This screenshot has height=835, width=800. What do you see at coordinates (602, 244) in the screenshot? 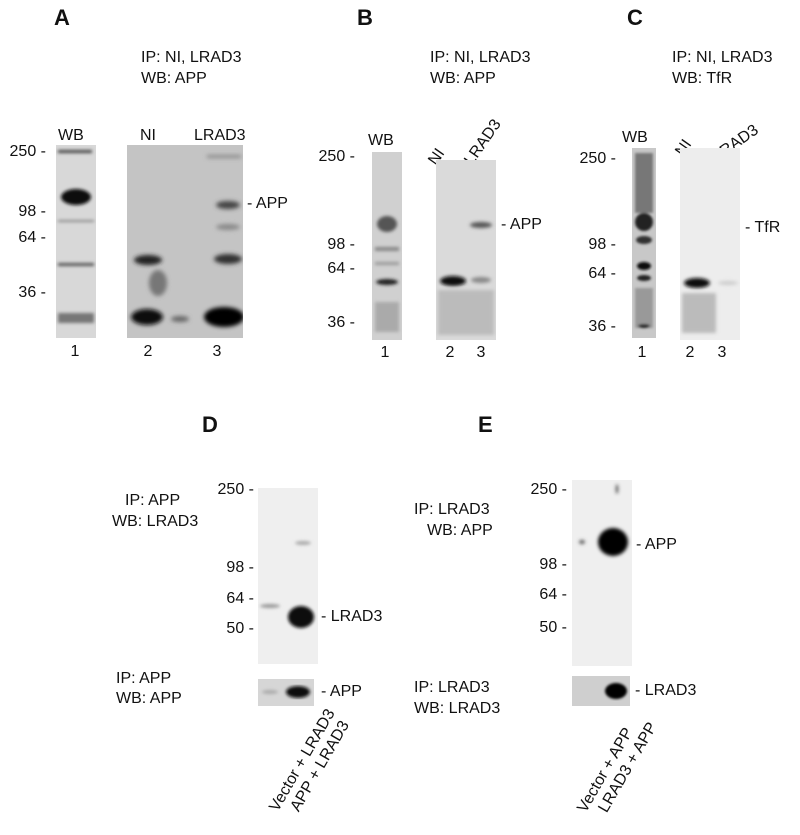
I see `panel-c-mw-98: 98 -` at bounding box center [602, 244].